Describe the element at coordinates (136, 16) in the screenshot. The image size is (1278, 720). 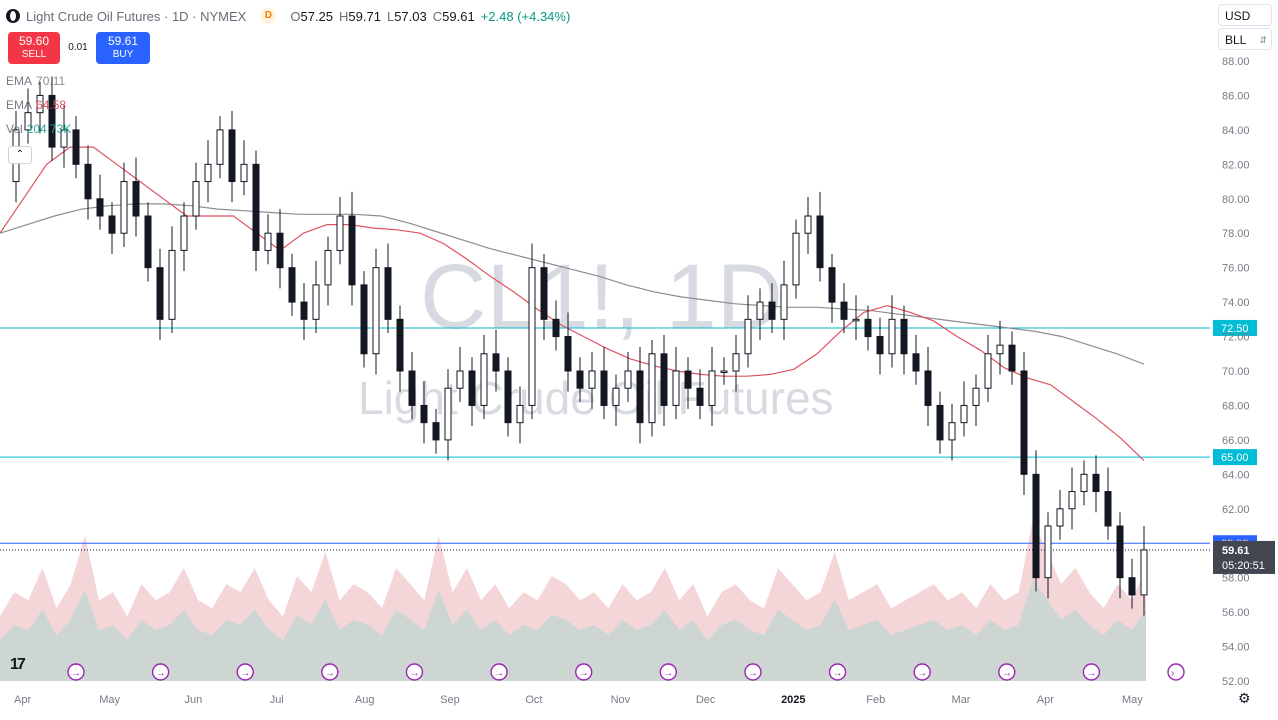
I see `symbol-title: Light Crude Oil Futures · 1D · NYMEX` at that location.